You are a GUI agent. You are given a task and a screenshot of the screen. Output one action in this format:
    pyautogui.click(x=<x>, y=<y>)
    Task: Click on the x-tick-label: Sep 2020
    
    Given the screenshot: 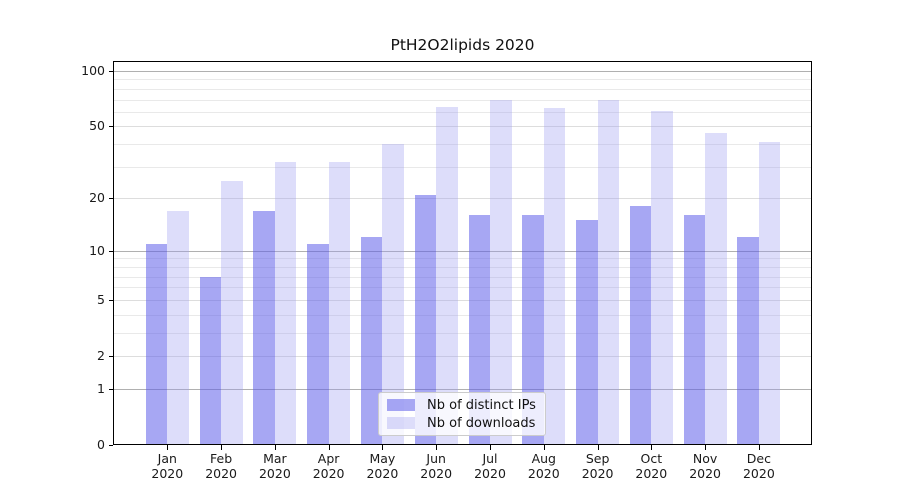 What is the action you would take?
    pyautogui.click(x=598, y=466)
    